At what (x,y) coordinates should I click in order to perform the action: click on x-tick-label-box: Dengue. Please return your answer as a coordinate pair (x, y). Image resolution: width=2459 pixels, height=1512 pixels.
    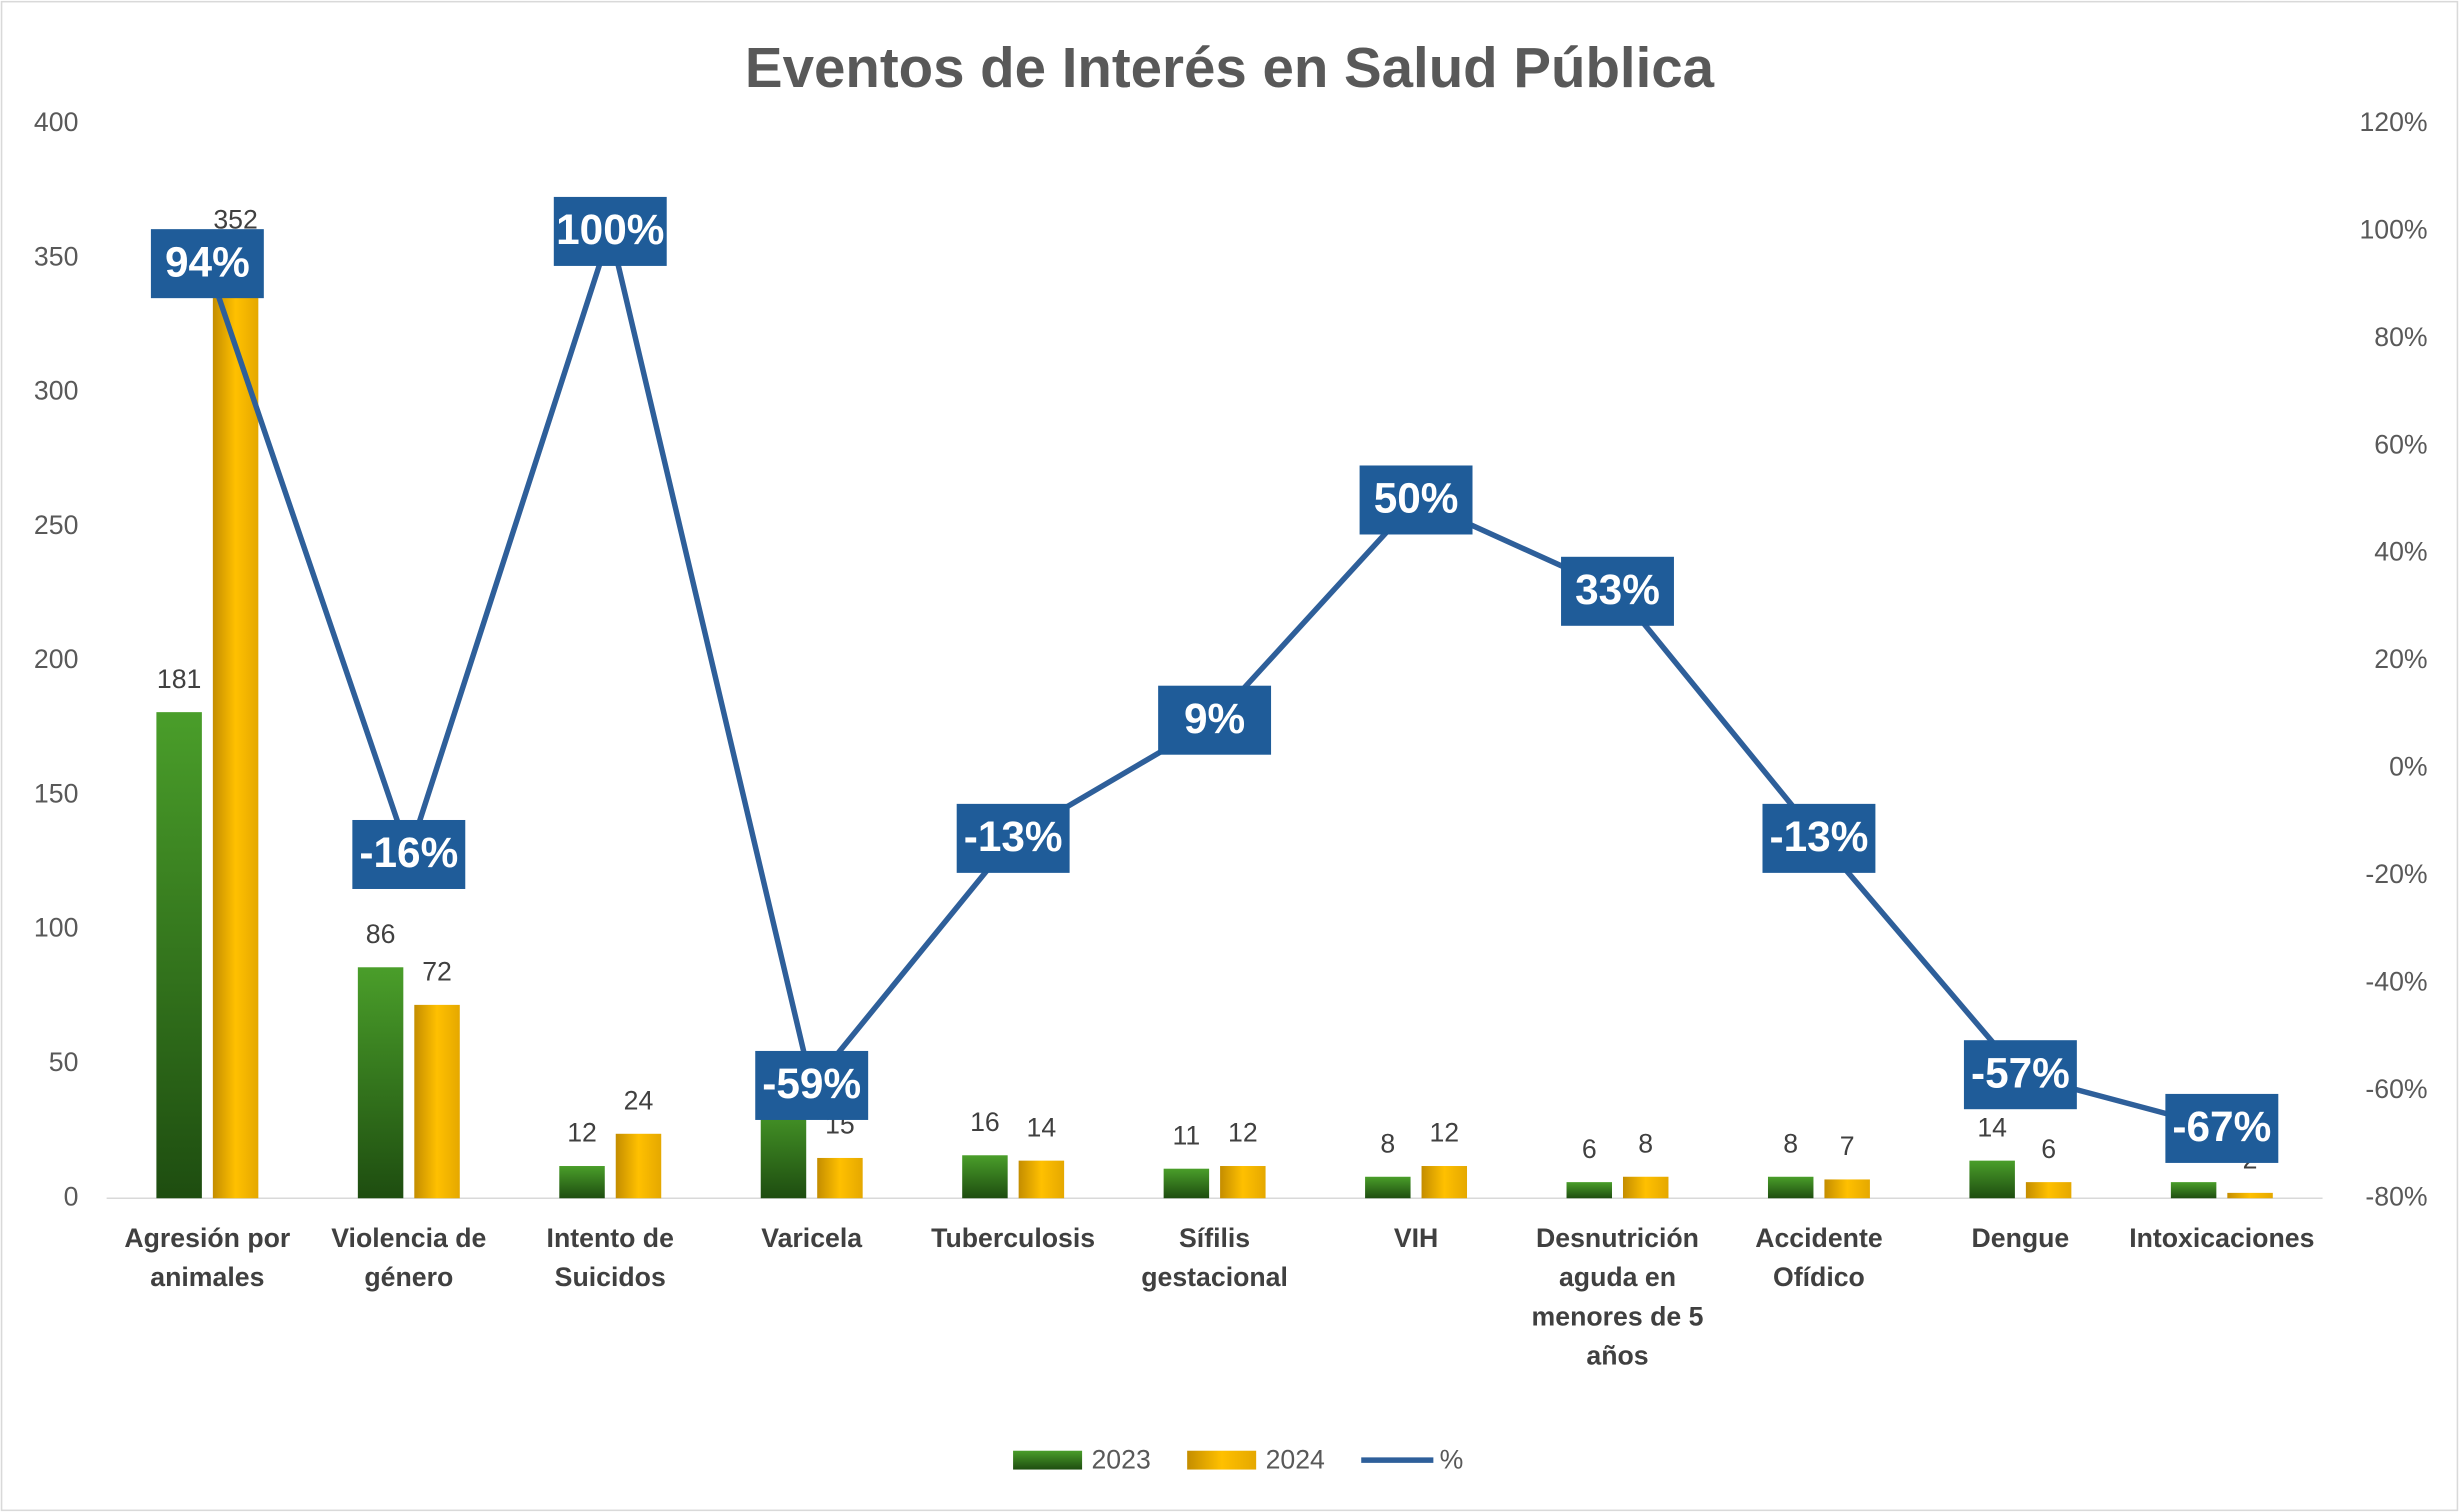
    Looking at the image, I should click on (2020, 1238).